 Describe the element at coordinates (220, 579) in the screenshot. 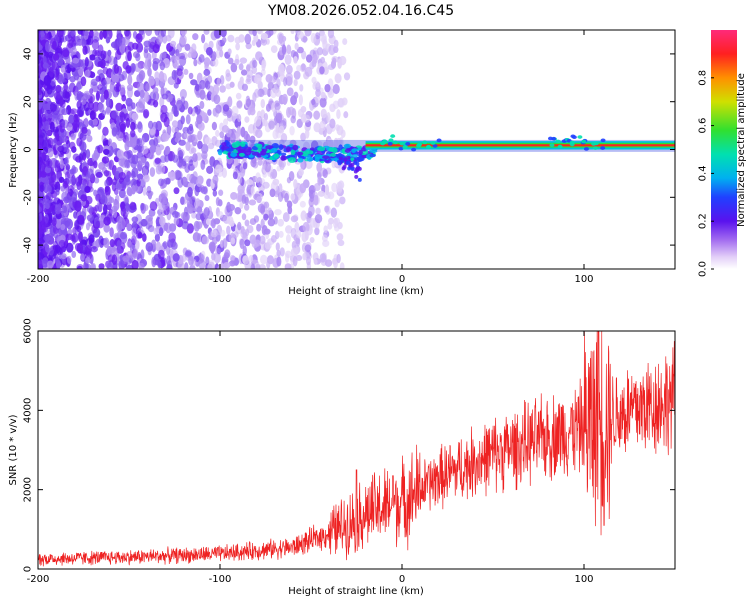

I see `snr-x-tick-label: -100` at that location.